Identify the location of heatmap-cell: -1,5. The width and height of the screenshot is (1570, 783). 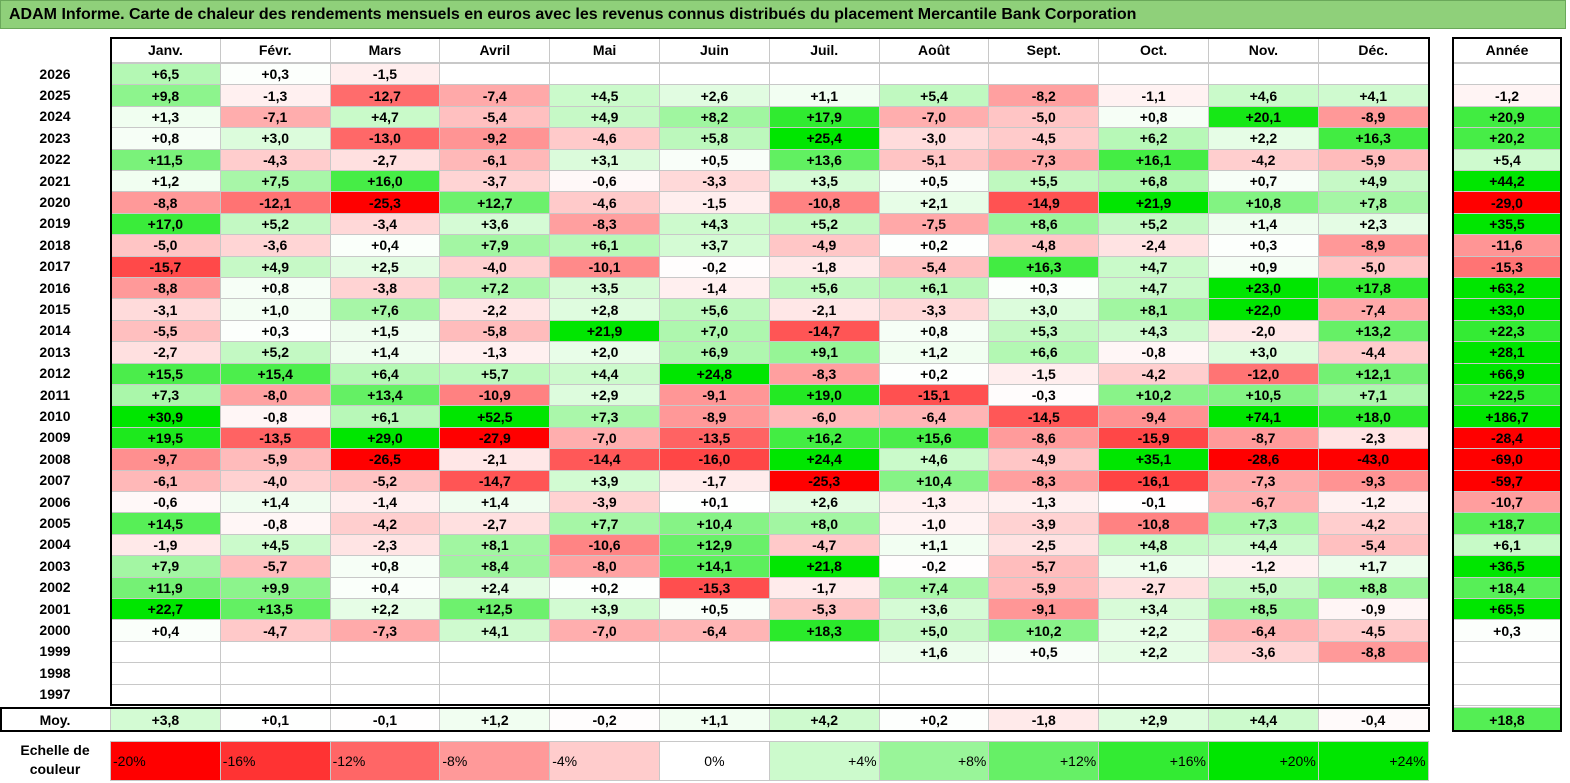
(1044, 373).